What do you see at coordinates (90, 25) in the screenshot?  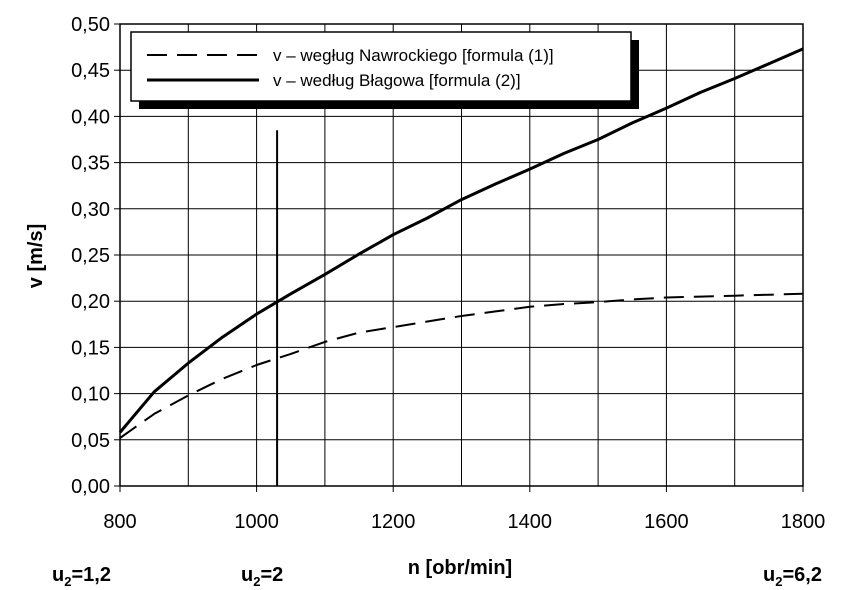 I see `y-tick-label: 0,50` at bounding box center [90, 25].